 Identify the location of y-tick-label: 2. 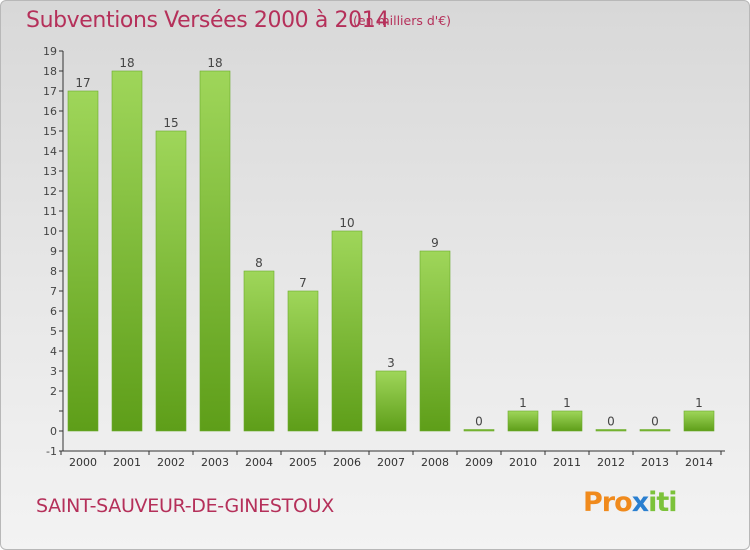
(53, 391).